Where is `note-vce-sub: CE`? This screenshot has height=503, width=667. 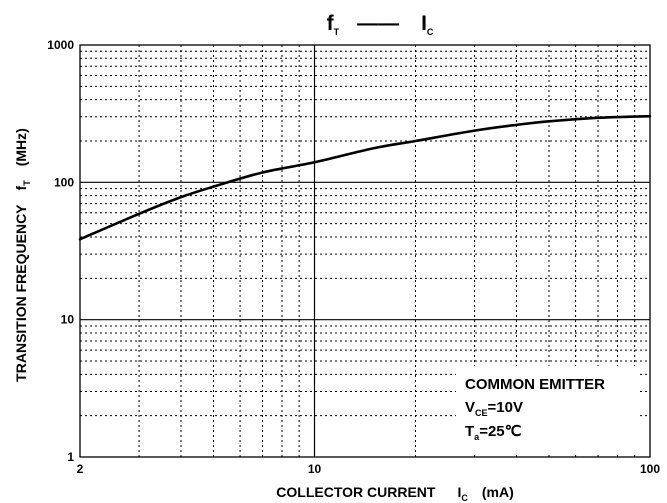 note-vce-sub: CE is located at coordinates (481, 413).